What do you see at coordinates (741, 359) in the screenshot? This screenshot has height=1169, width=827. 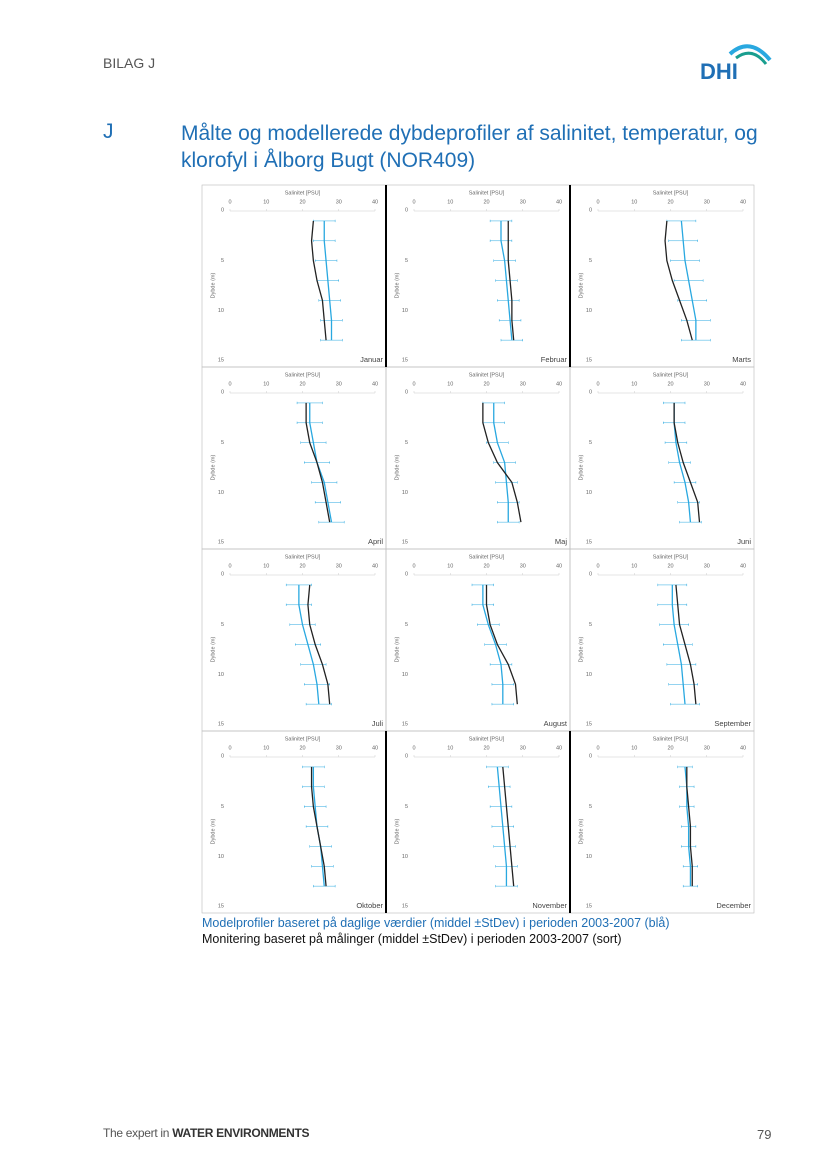 I see `panel-label: Marts` at bounding box center [741, 359].